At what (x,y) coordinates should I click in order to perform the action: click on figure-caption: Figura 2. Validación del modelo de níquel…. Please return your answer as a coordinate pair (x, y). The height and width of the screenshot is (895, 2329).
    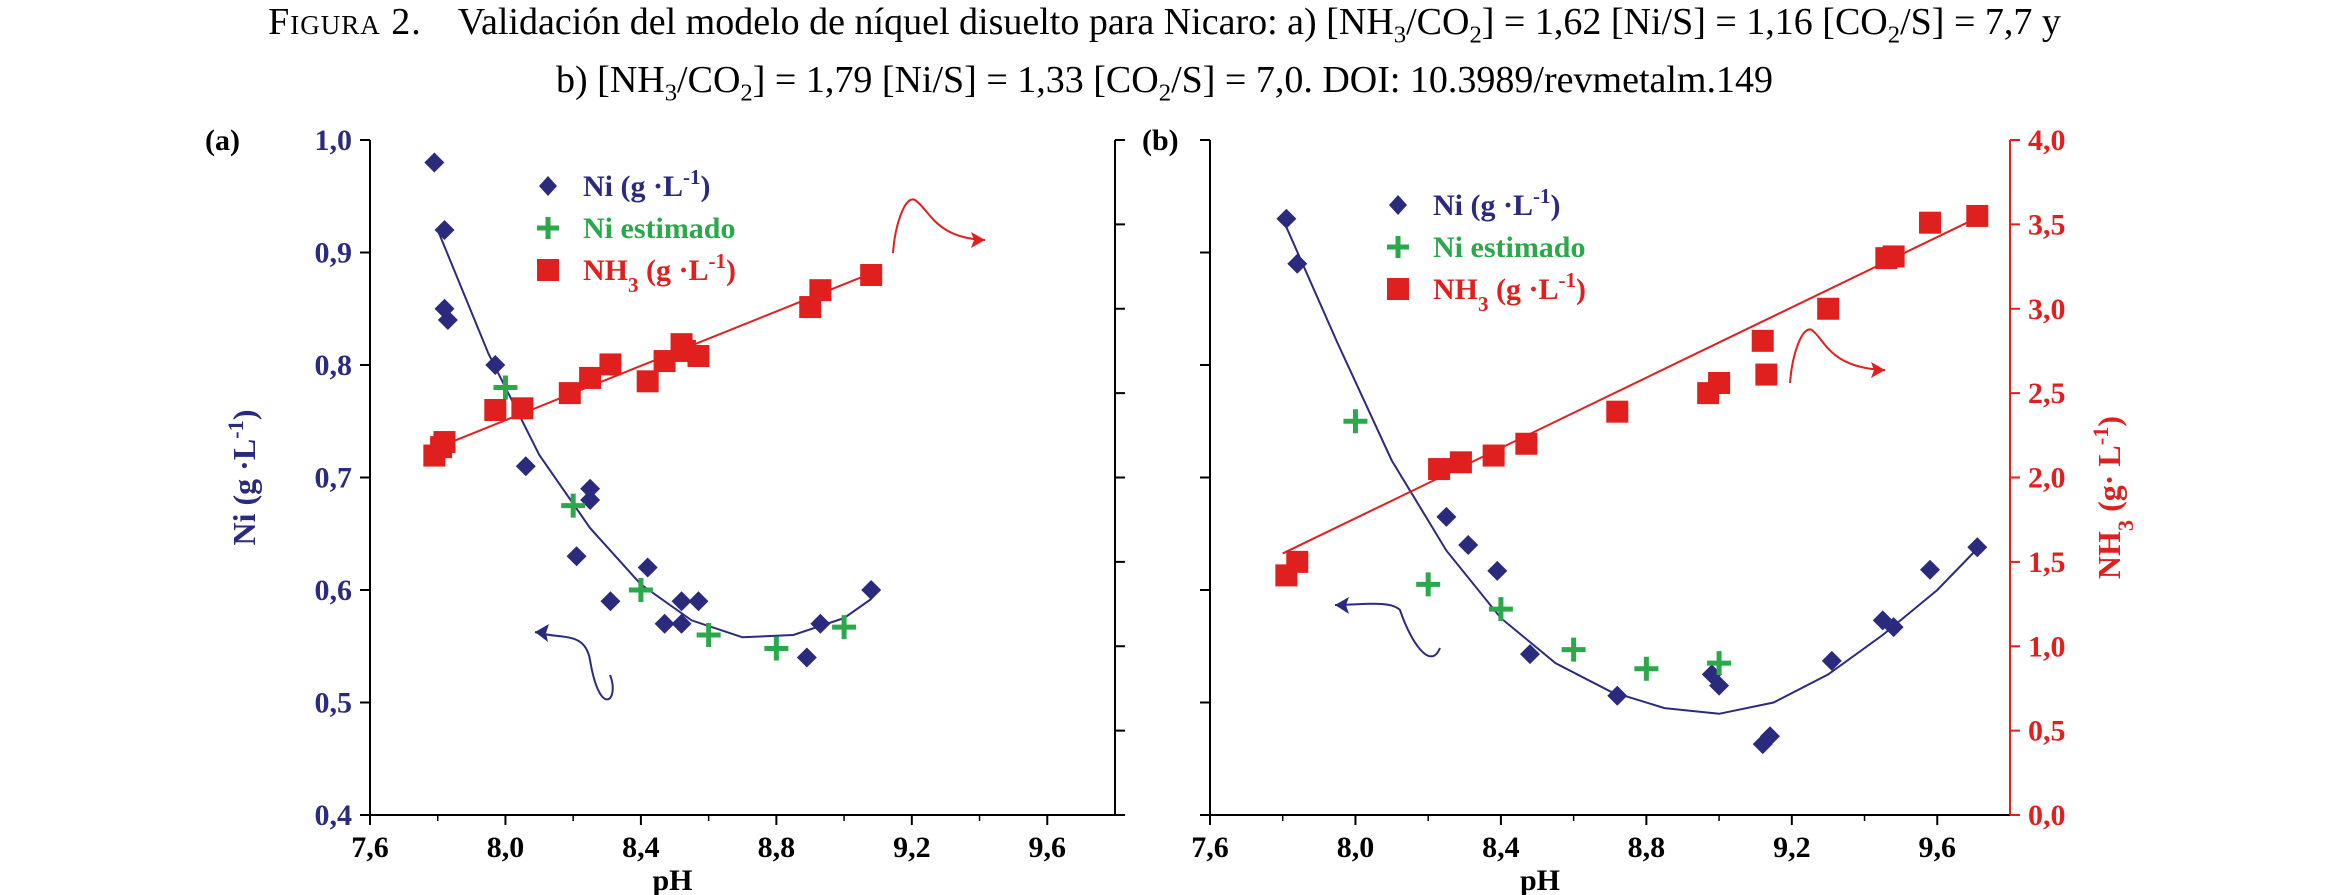
    Looking at the image, I should click on (1164, 57).